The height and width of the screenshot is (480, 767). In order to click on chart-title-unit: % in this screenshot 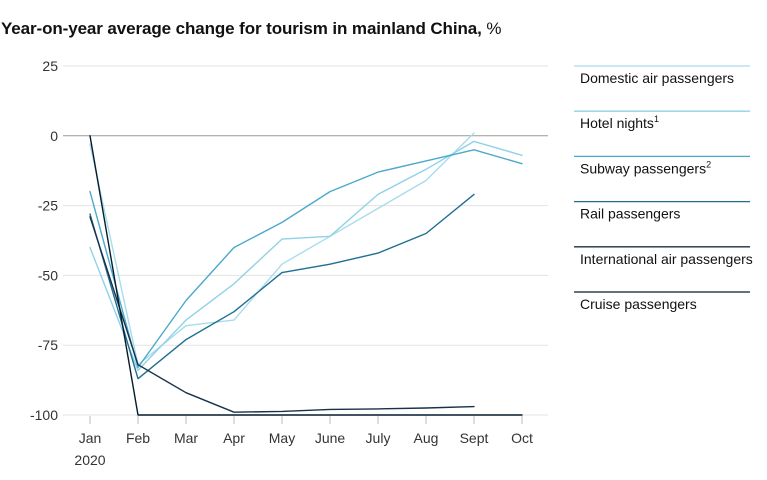, I will do `click(494, 28)`.